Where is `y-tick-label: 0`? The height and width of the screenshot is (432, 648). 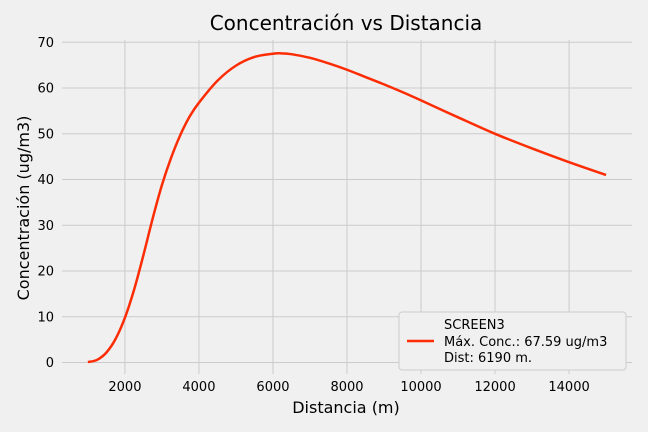
y-tick-label: 0 is located at coordinates (50, 363).